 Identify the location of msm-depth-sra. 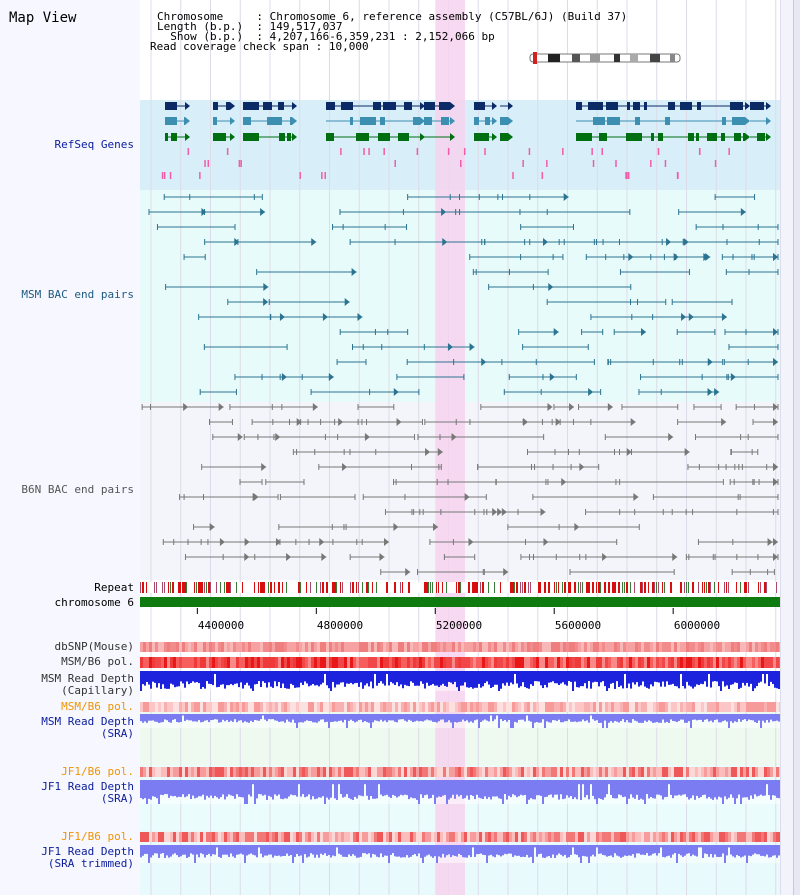
(460, 721).